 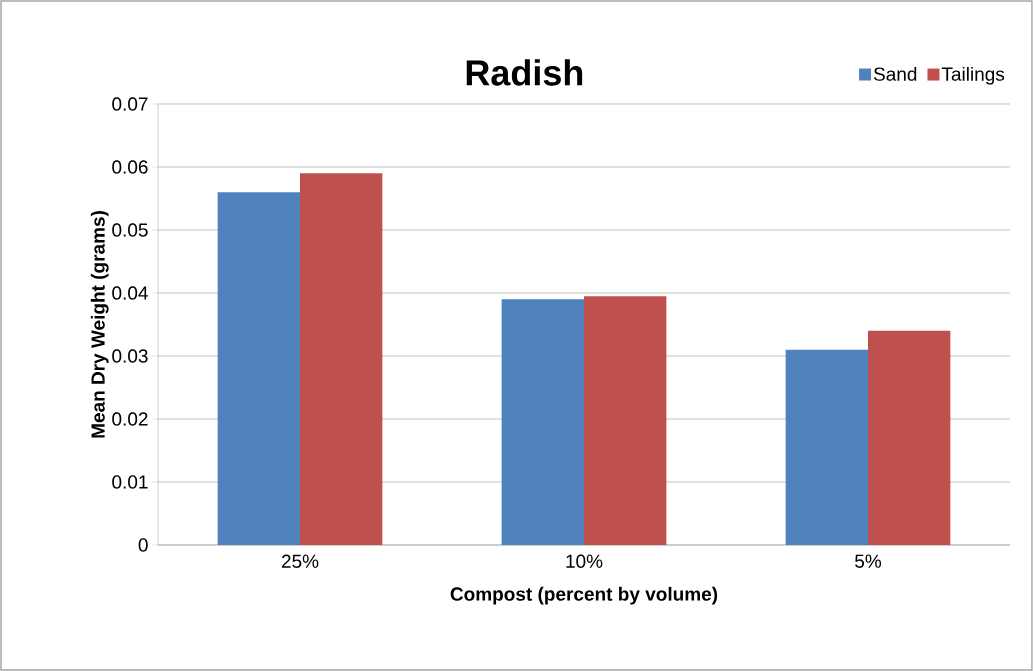 What do you see at coordinates (130, 167) in the screenshot?
I see `y-tick-label: 0.06` at bounding box center [130, 167].